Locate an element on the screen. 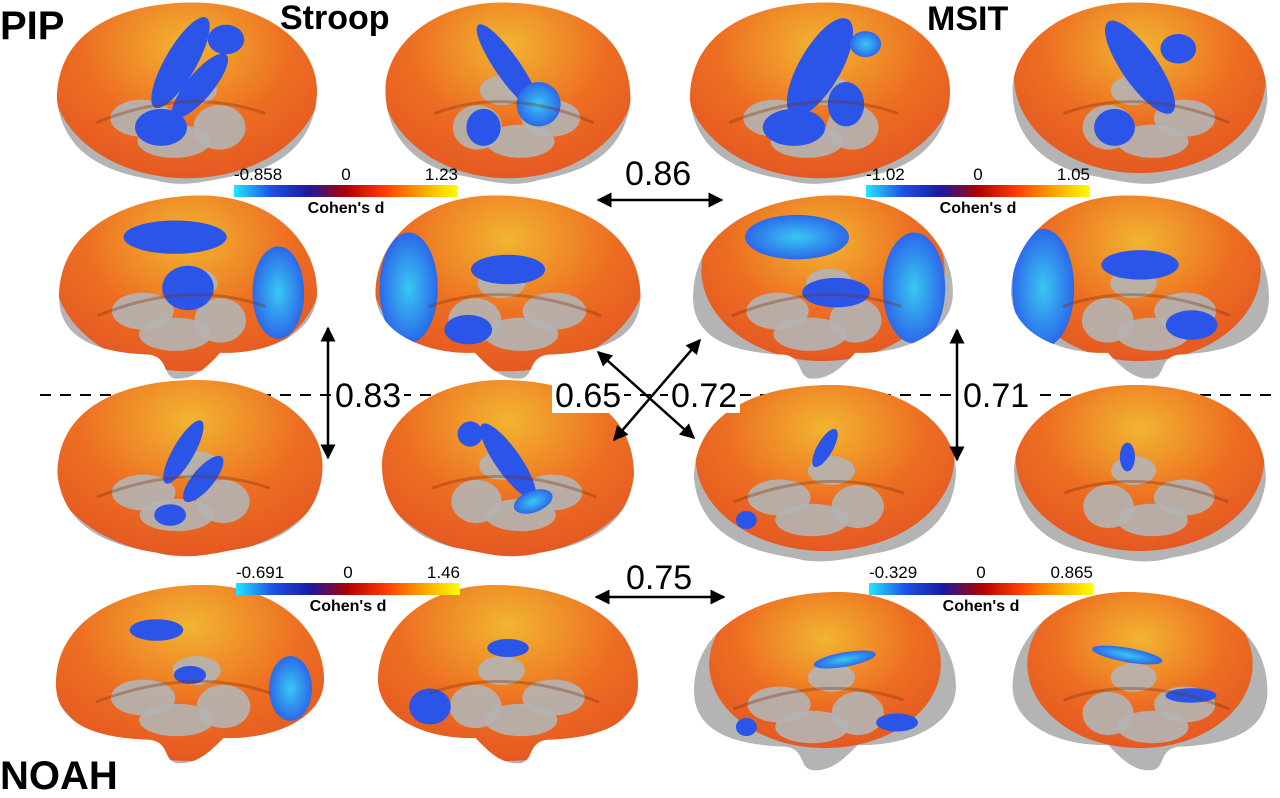  colorbar-min: -1.02 is located at coordinates (885, 174).